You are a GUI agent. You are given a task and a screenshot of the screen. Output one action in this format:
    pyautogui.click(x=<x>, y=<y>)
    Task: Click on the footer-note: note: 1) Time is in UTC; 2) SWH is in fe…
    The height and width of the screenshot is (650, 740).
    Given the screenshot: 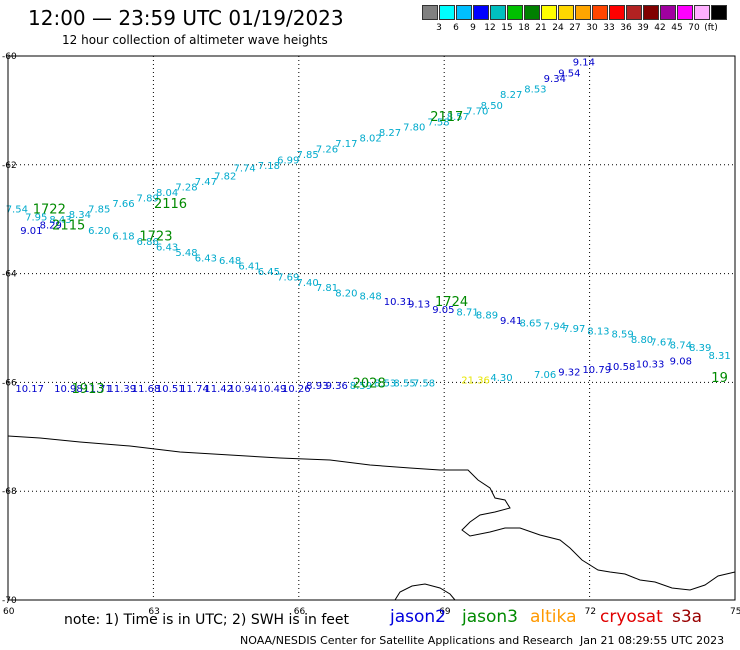 What is the action you would take?
    pyautogui.click(x=207, y=620)
    